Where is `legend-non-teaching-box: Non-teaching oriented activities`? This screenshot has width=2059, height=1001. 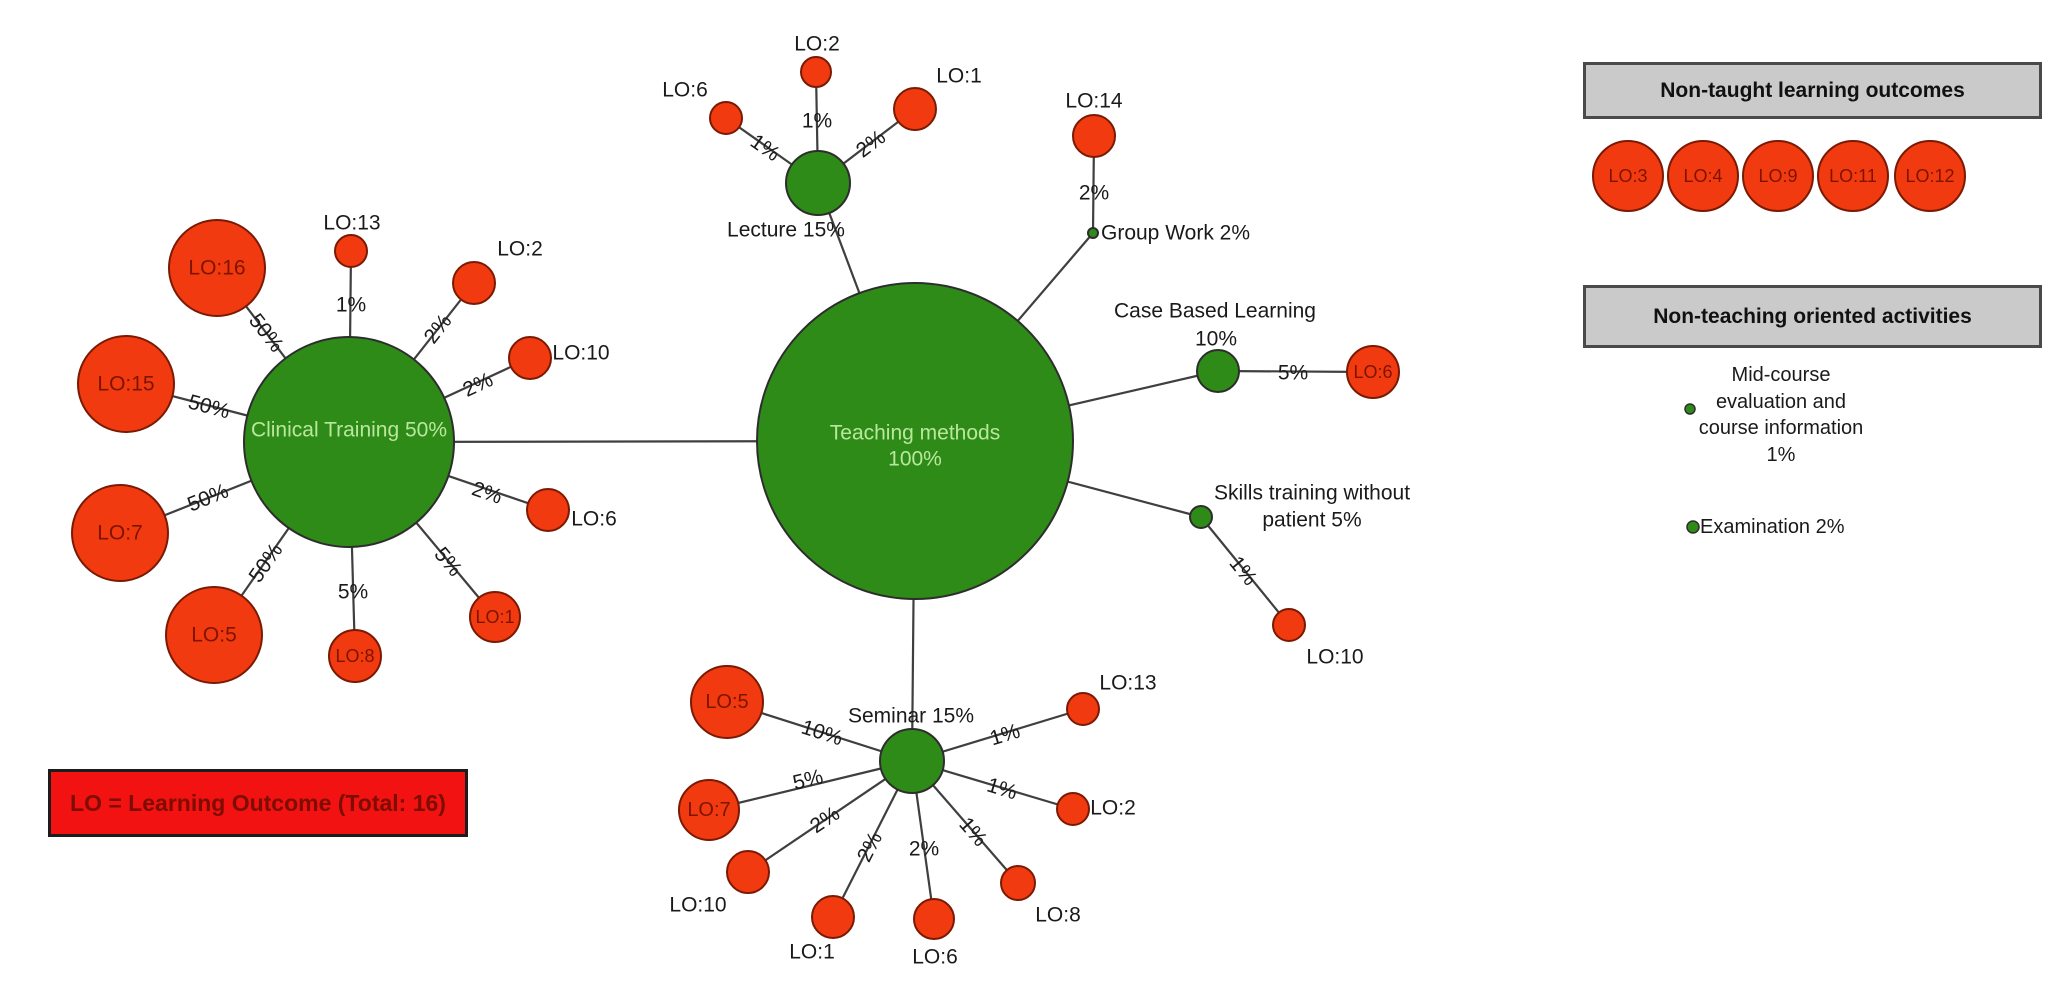 legend-non-teaching-box: Non-teaching oriented activities is located at coordinates (1812, 316).